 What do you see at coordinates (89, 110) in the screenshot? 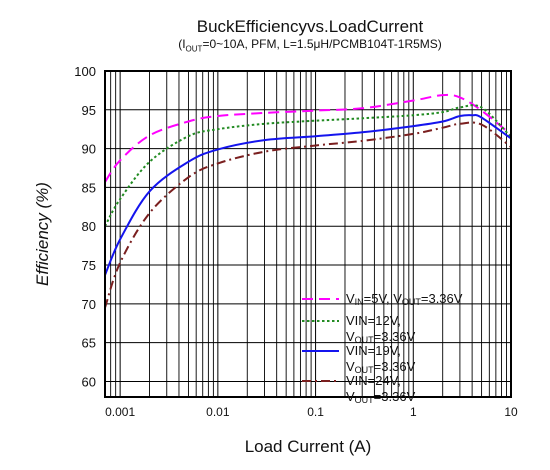
I see `y-tick-label: 95` at bounding box center [89, 110].